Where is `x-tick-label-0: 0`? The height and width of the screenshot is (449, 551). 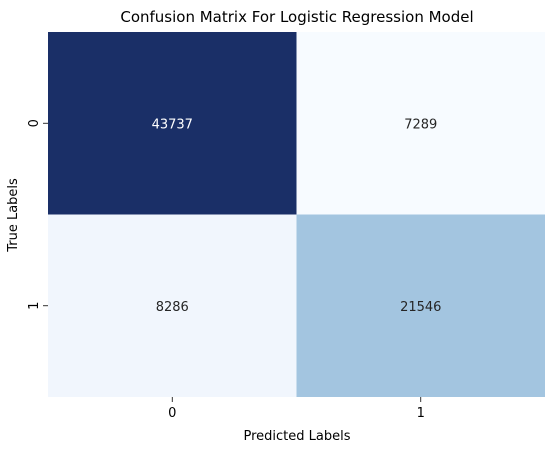
x-tick-label-0: 0 is located at coordinates (172, 413).